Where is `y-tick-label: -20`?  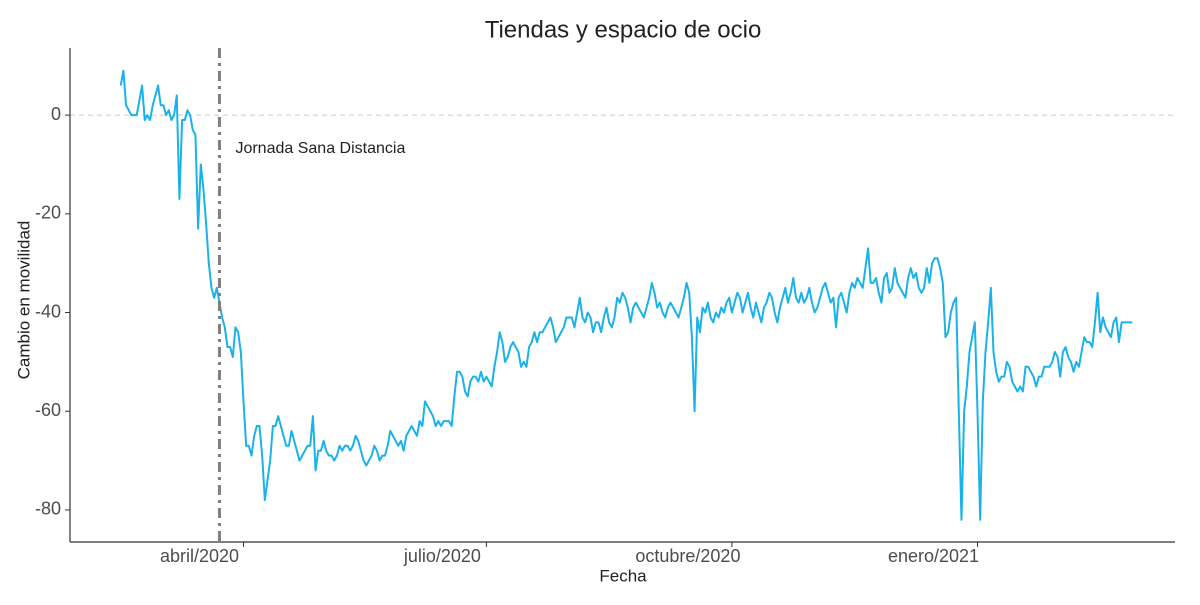 y-tick-label: -20 is located at coordinates (48, 213).